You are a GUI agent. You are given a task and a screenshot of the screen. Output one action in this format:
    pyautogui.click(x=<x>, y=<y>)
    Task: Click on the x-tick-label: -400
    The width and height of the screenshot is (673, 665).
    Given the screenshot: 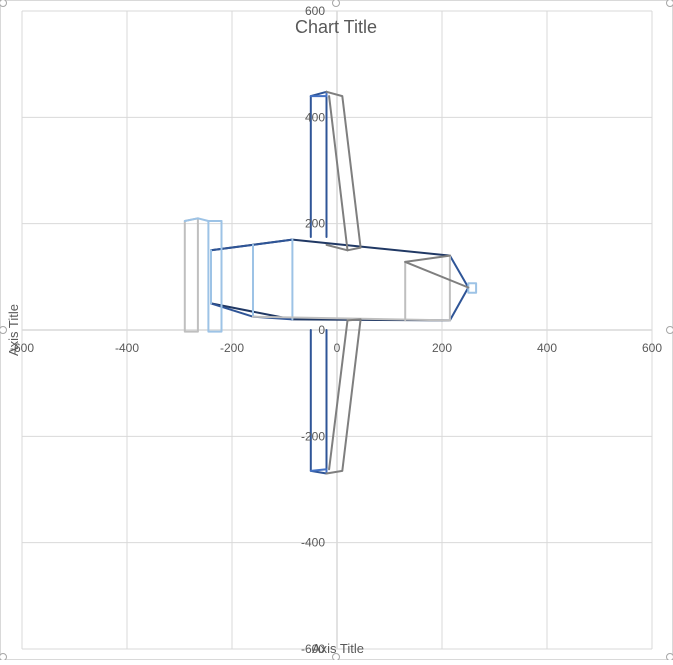 What is the action you would take?
    pyautogui.click(x=127, y=348)
    